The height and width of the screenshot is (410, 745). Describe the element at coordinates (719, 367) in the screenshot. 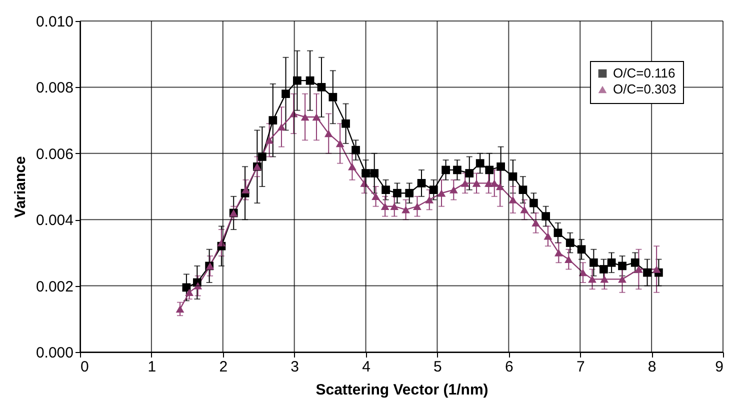

I see `x-tick-label: 9` at that location.